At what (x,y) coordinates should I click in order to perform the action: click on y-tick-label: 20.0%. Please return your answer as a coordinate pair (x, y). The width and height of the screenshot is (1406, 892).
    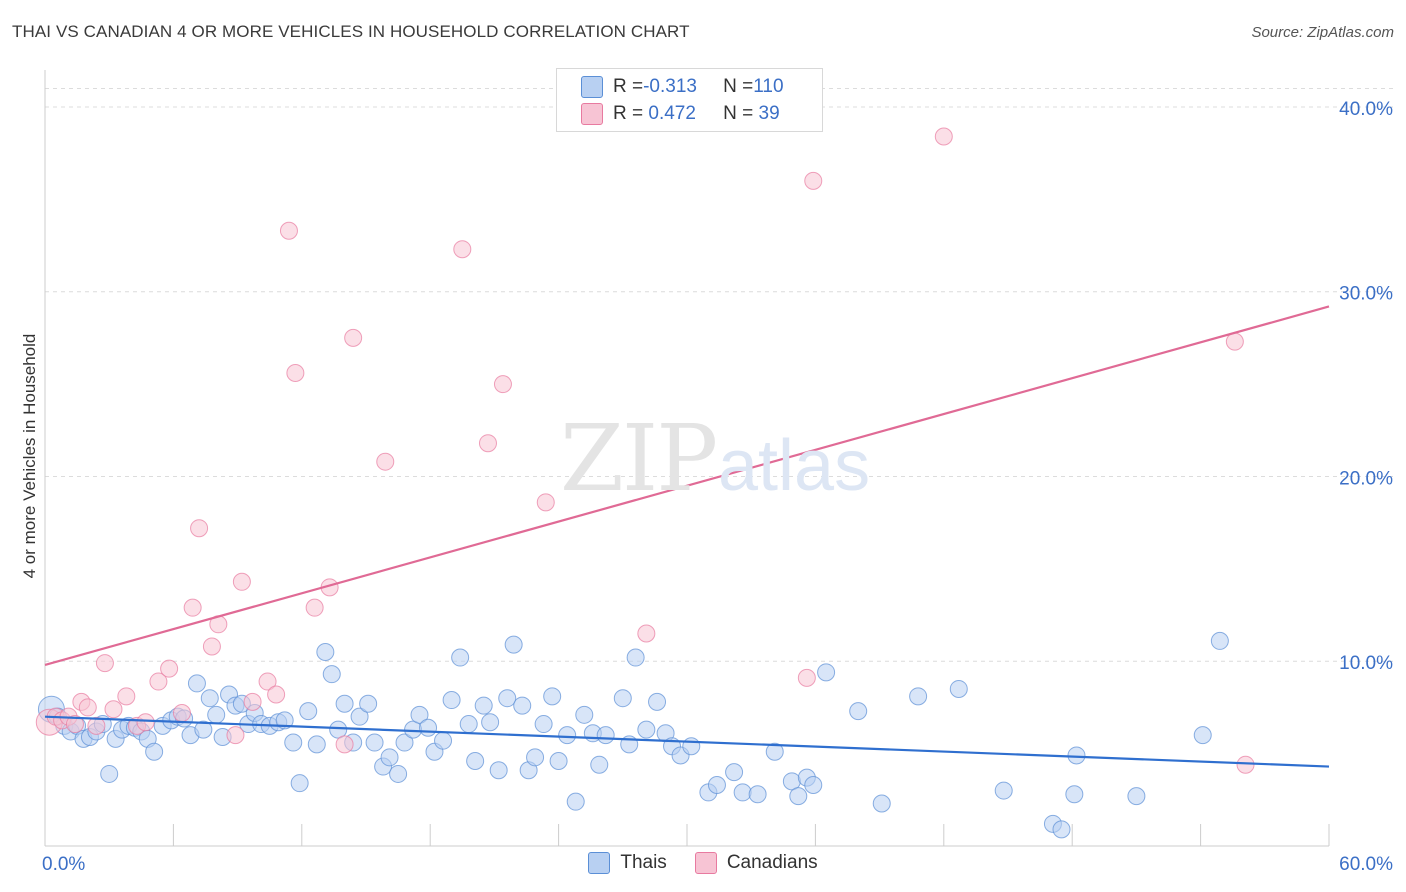
    Looking at the image, I should click on (1366, 478).